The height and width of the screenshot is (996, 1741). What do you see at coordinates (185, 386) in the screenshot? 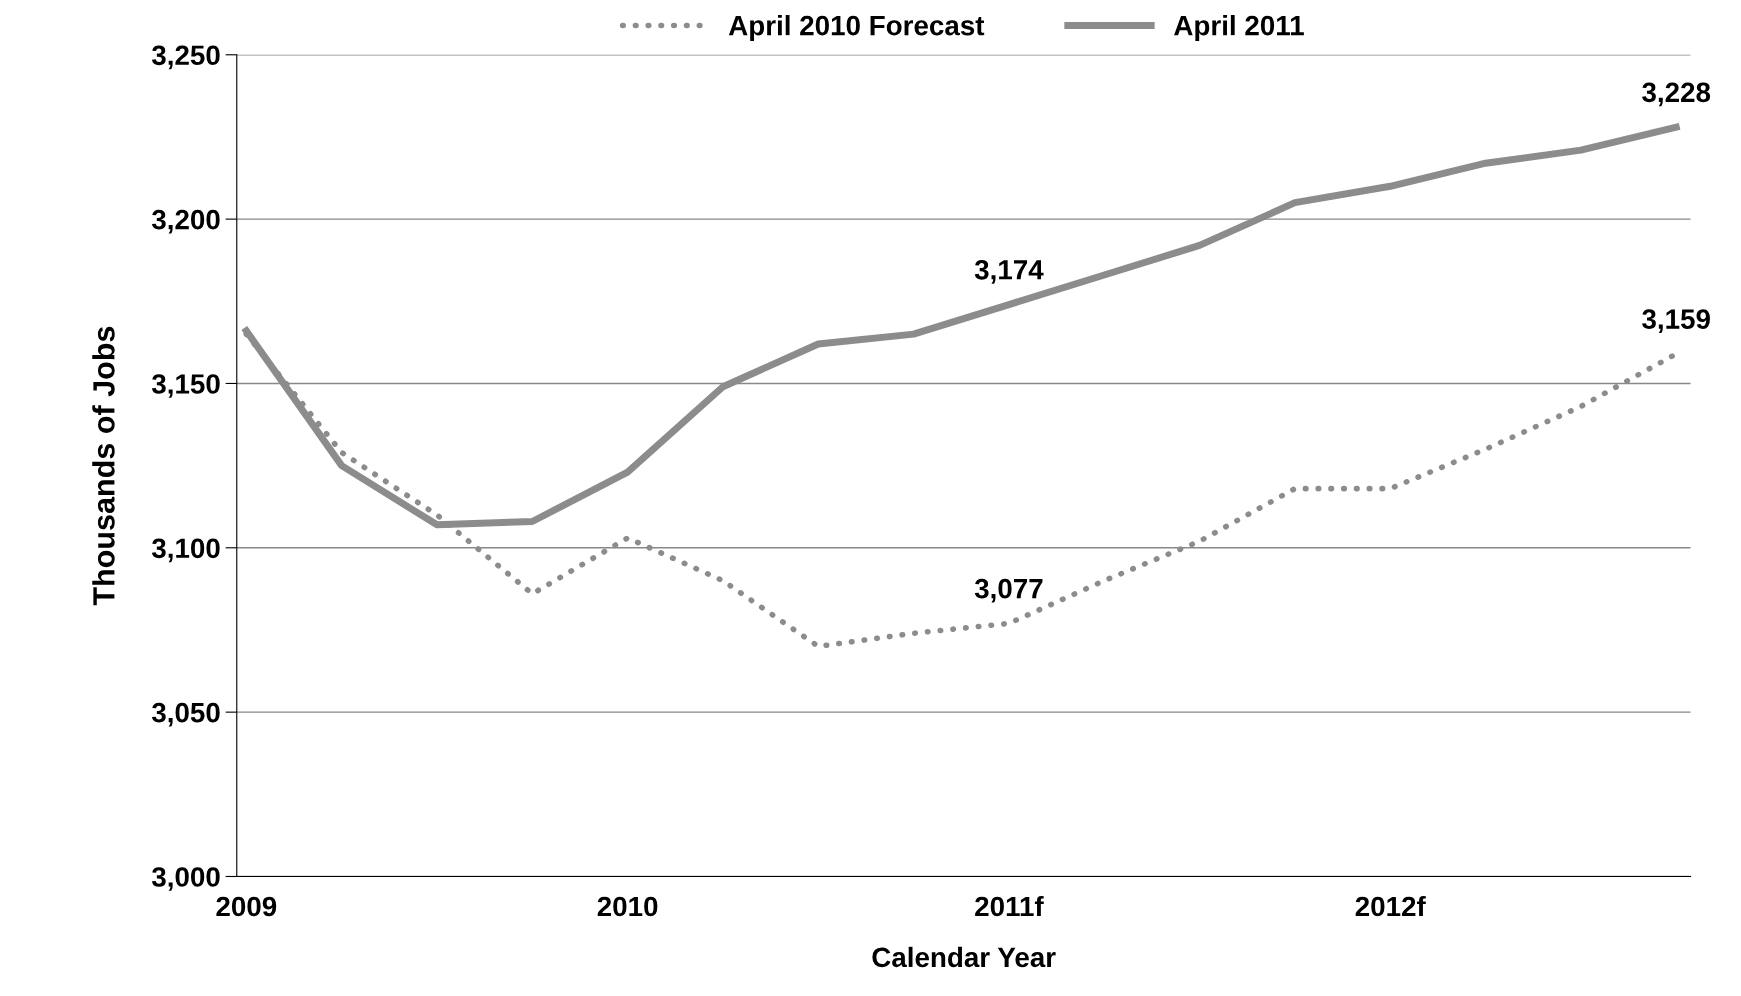
I see `y-tick-label: 3,150` at bounding box center [185, 386].